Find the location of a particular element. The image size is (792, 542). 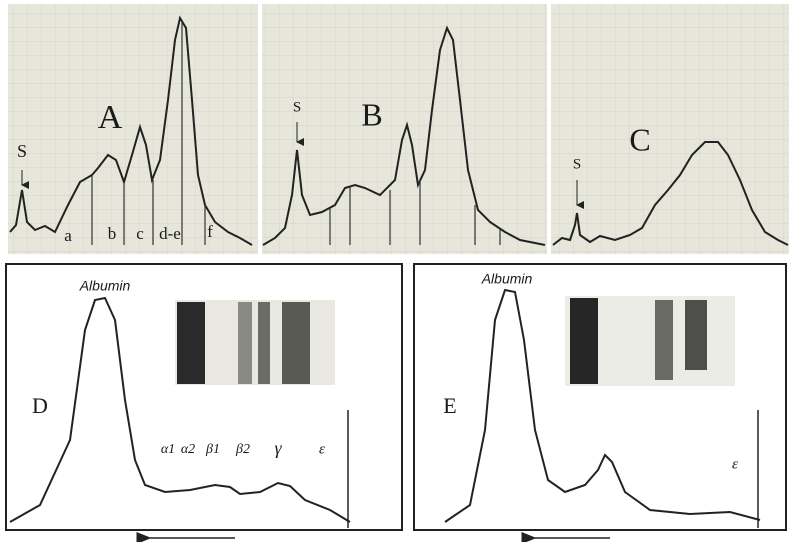

trace-a is located at coordinates (131, 130).